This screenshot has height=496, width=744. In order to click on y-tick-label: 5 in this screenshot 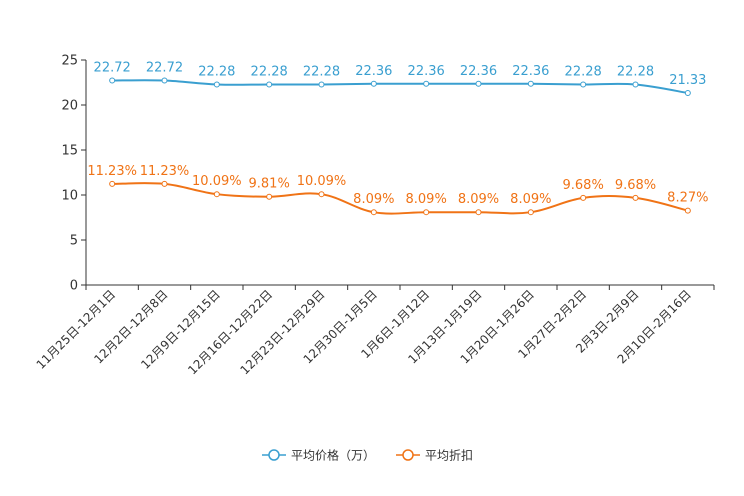, I will do `click(74, 241)`.